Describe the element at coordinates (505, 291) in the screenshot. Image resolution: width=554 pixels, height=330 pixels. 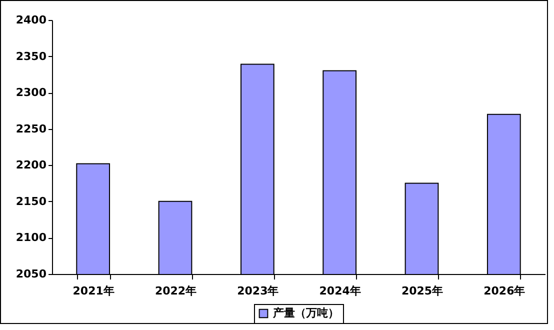
I see `x-tick-label: 2026年` at that location.